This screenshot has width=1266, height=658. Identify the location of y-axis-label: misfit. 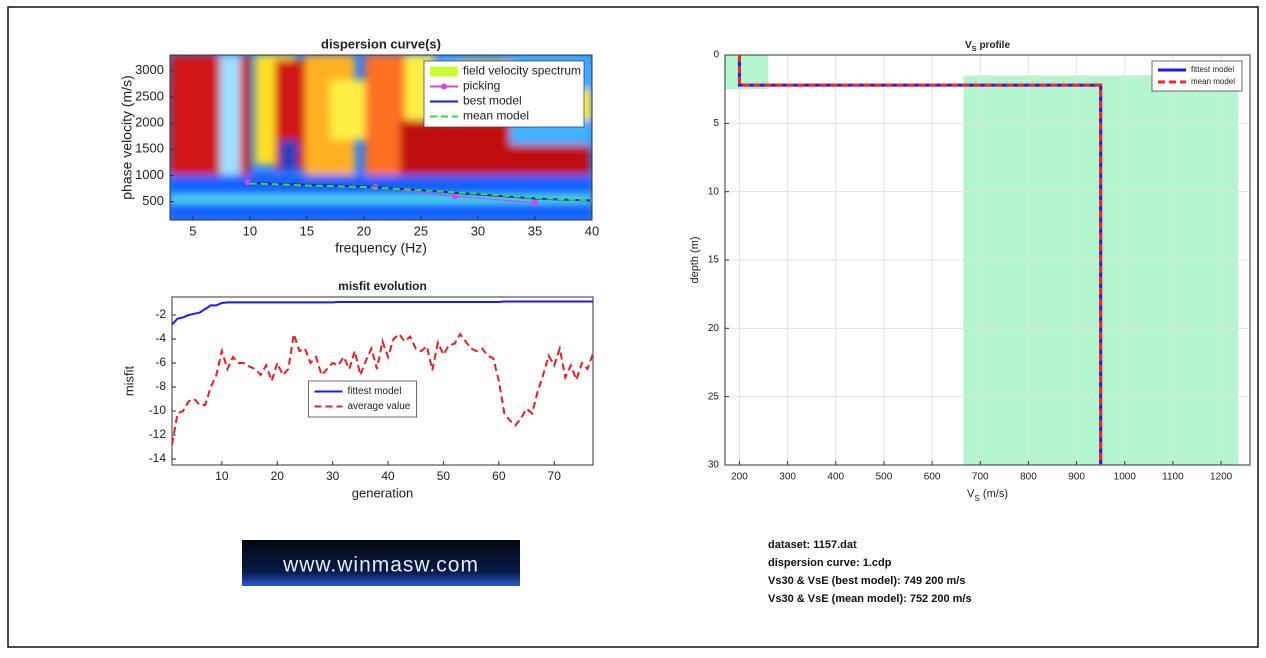
(128, 380).